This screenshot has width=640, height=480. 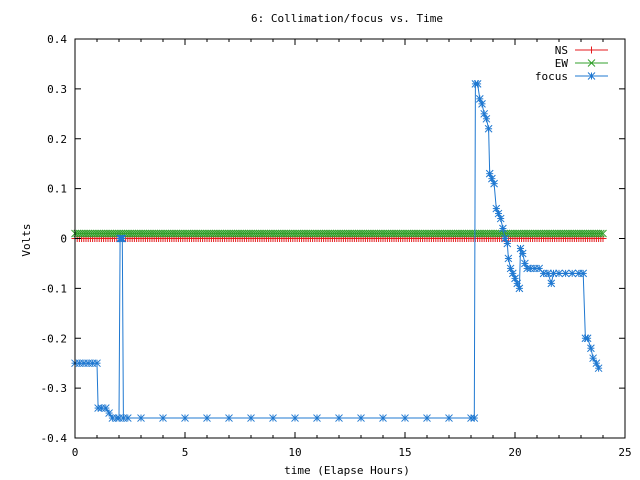 What do you see at coordinates (591, 76) in the screenshot?
I see `legend-marker-focus` at bounding box center [591, 76].